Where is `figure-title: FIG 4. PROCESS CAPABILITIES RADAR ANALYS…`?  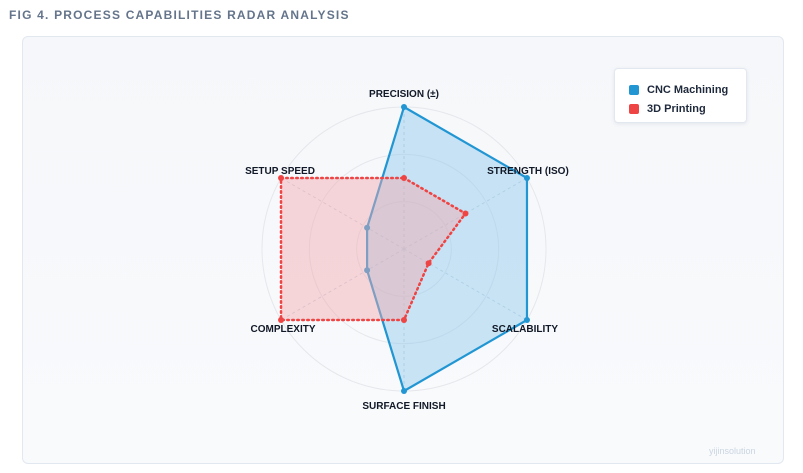
figure-title: FIG 4. PROCESS CAPABILITIES RADAR ANALYS… is located at coordinates (179, 15).